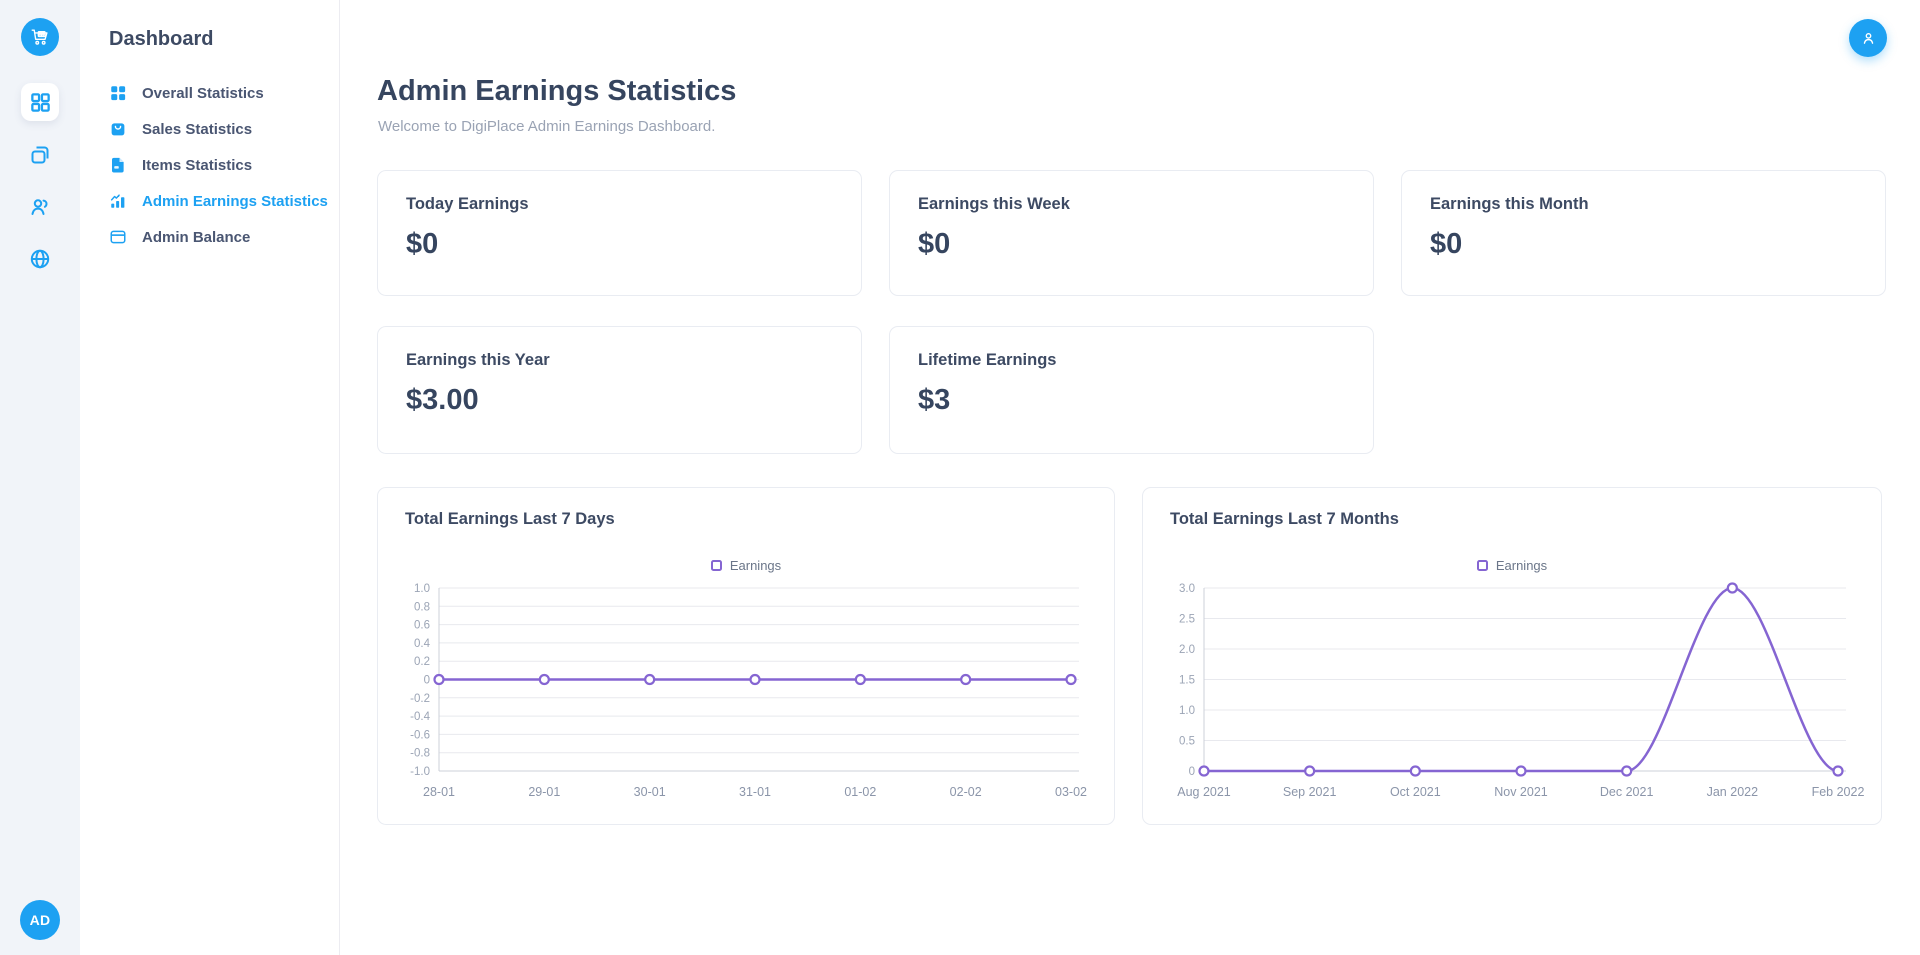 This screenshot has height=955, width=1920. Describe the element at coordinates (1071, 792) in the screenshot. I see `svg-text: 03-02` at that location.